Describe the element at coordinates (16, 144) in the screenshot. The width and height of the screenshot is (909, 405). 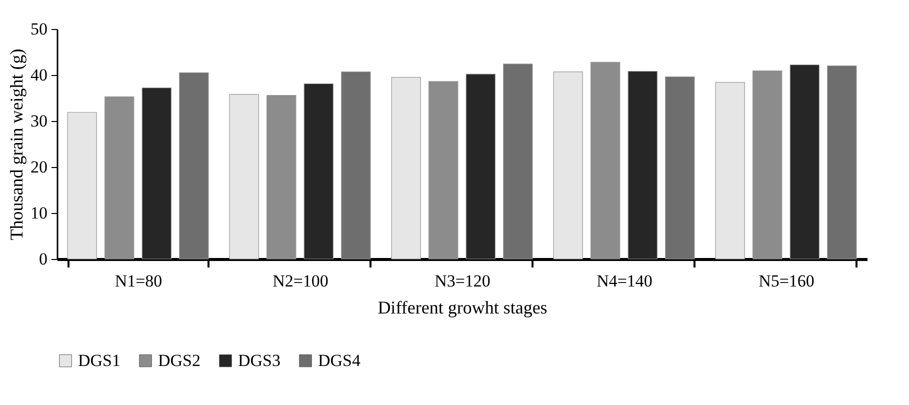
I see `y-axis-title: Thousand grain weight (g)` at that location.